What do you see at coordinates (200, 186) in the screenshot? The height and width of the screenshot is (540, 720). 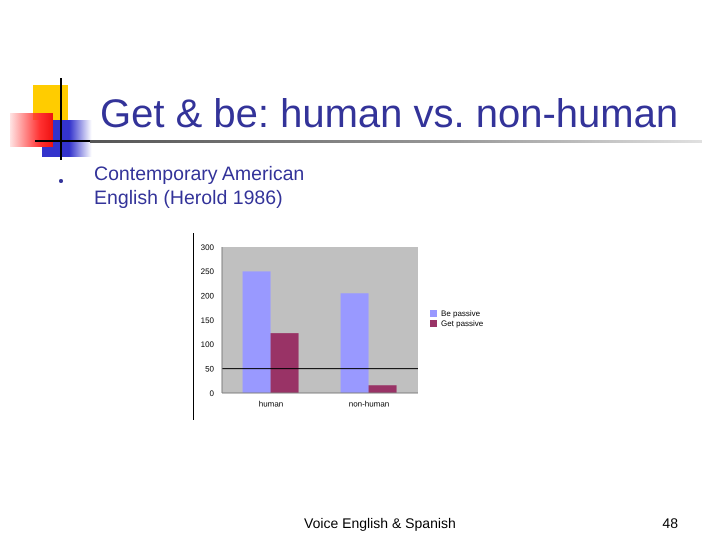 I see `chart-subtitle: Contemporary American English (Herold 1986)` at bounding box center [200, 186].